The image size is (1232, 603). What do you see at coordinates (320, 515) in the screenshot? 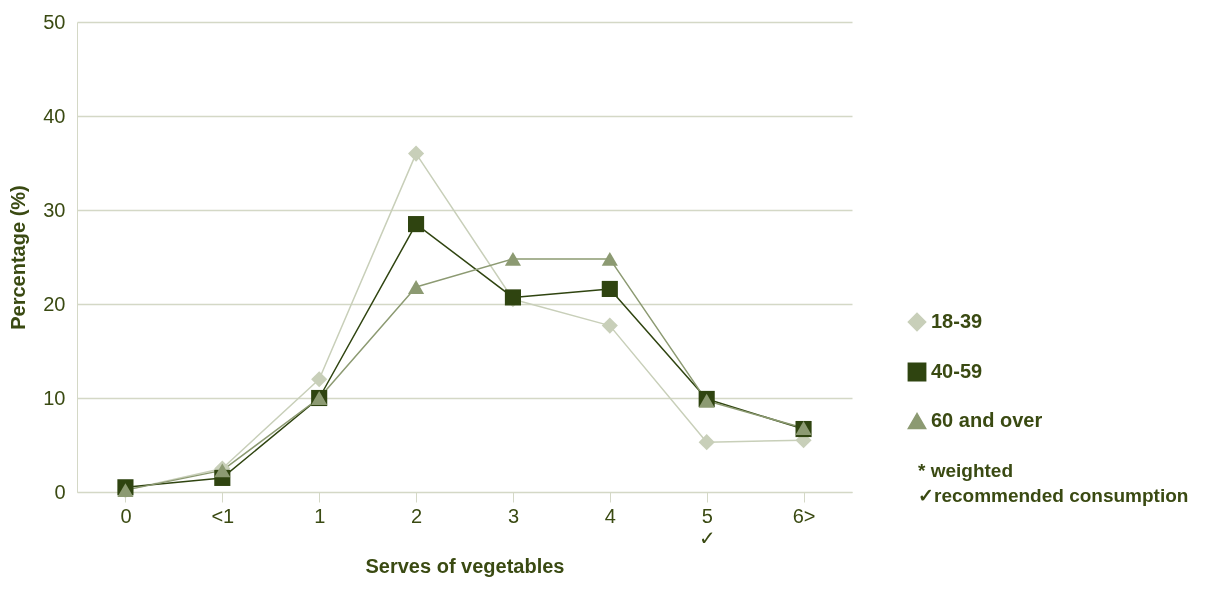
I see `x-tick-label: 1` at bounding box center [320, 515].